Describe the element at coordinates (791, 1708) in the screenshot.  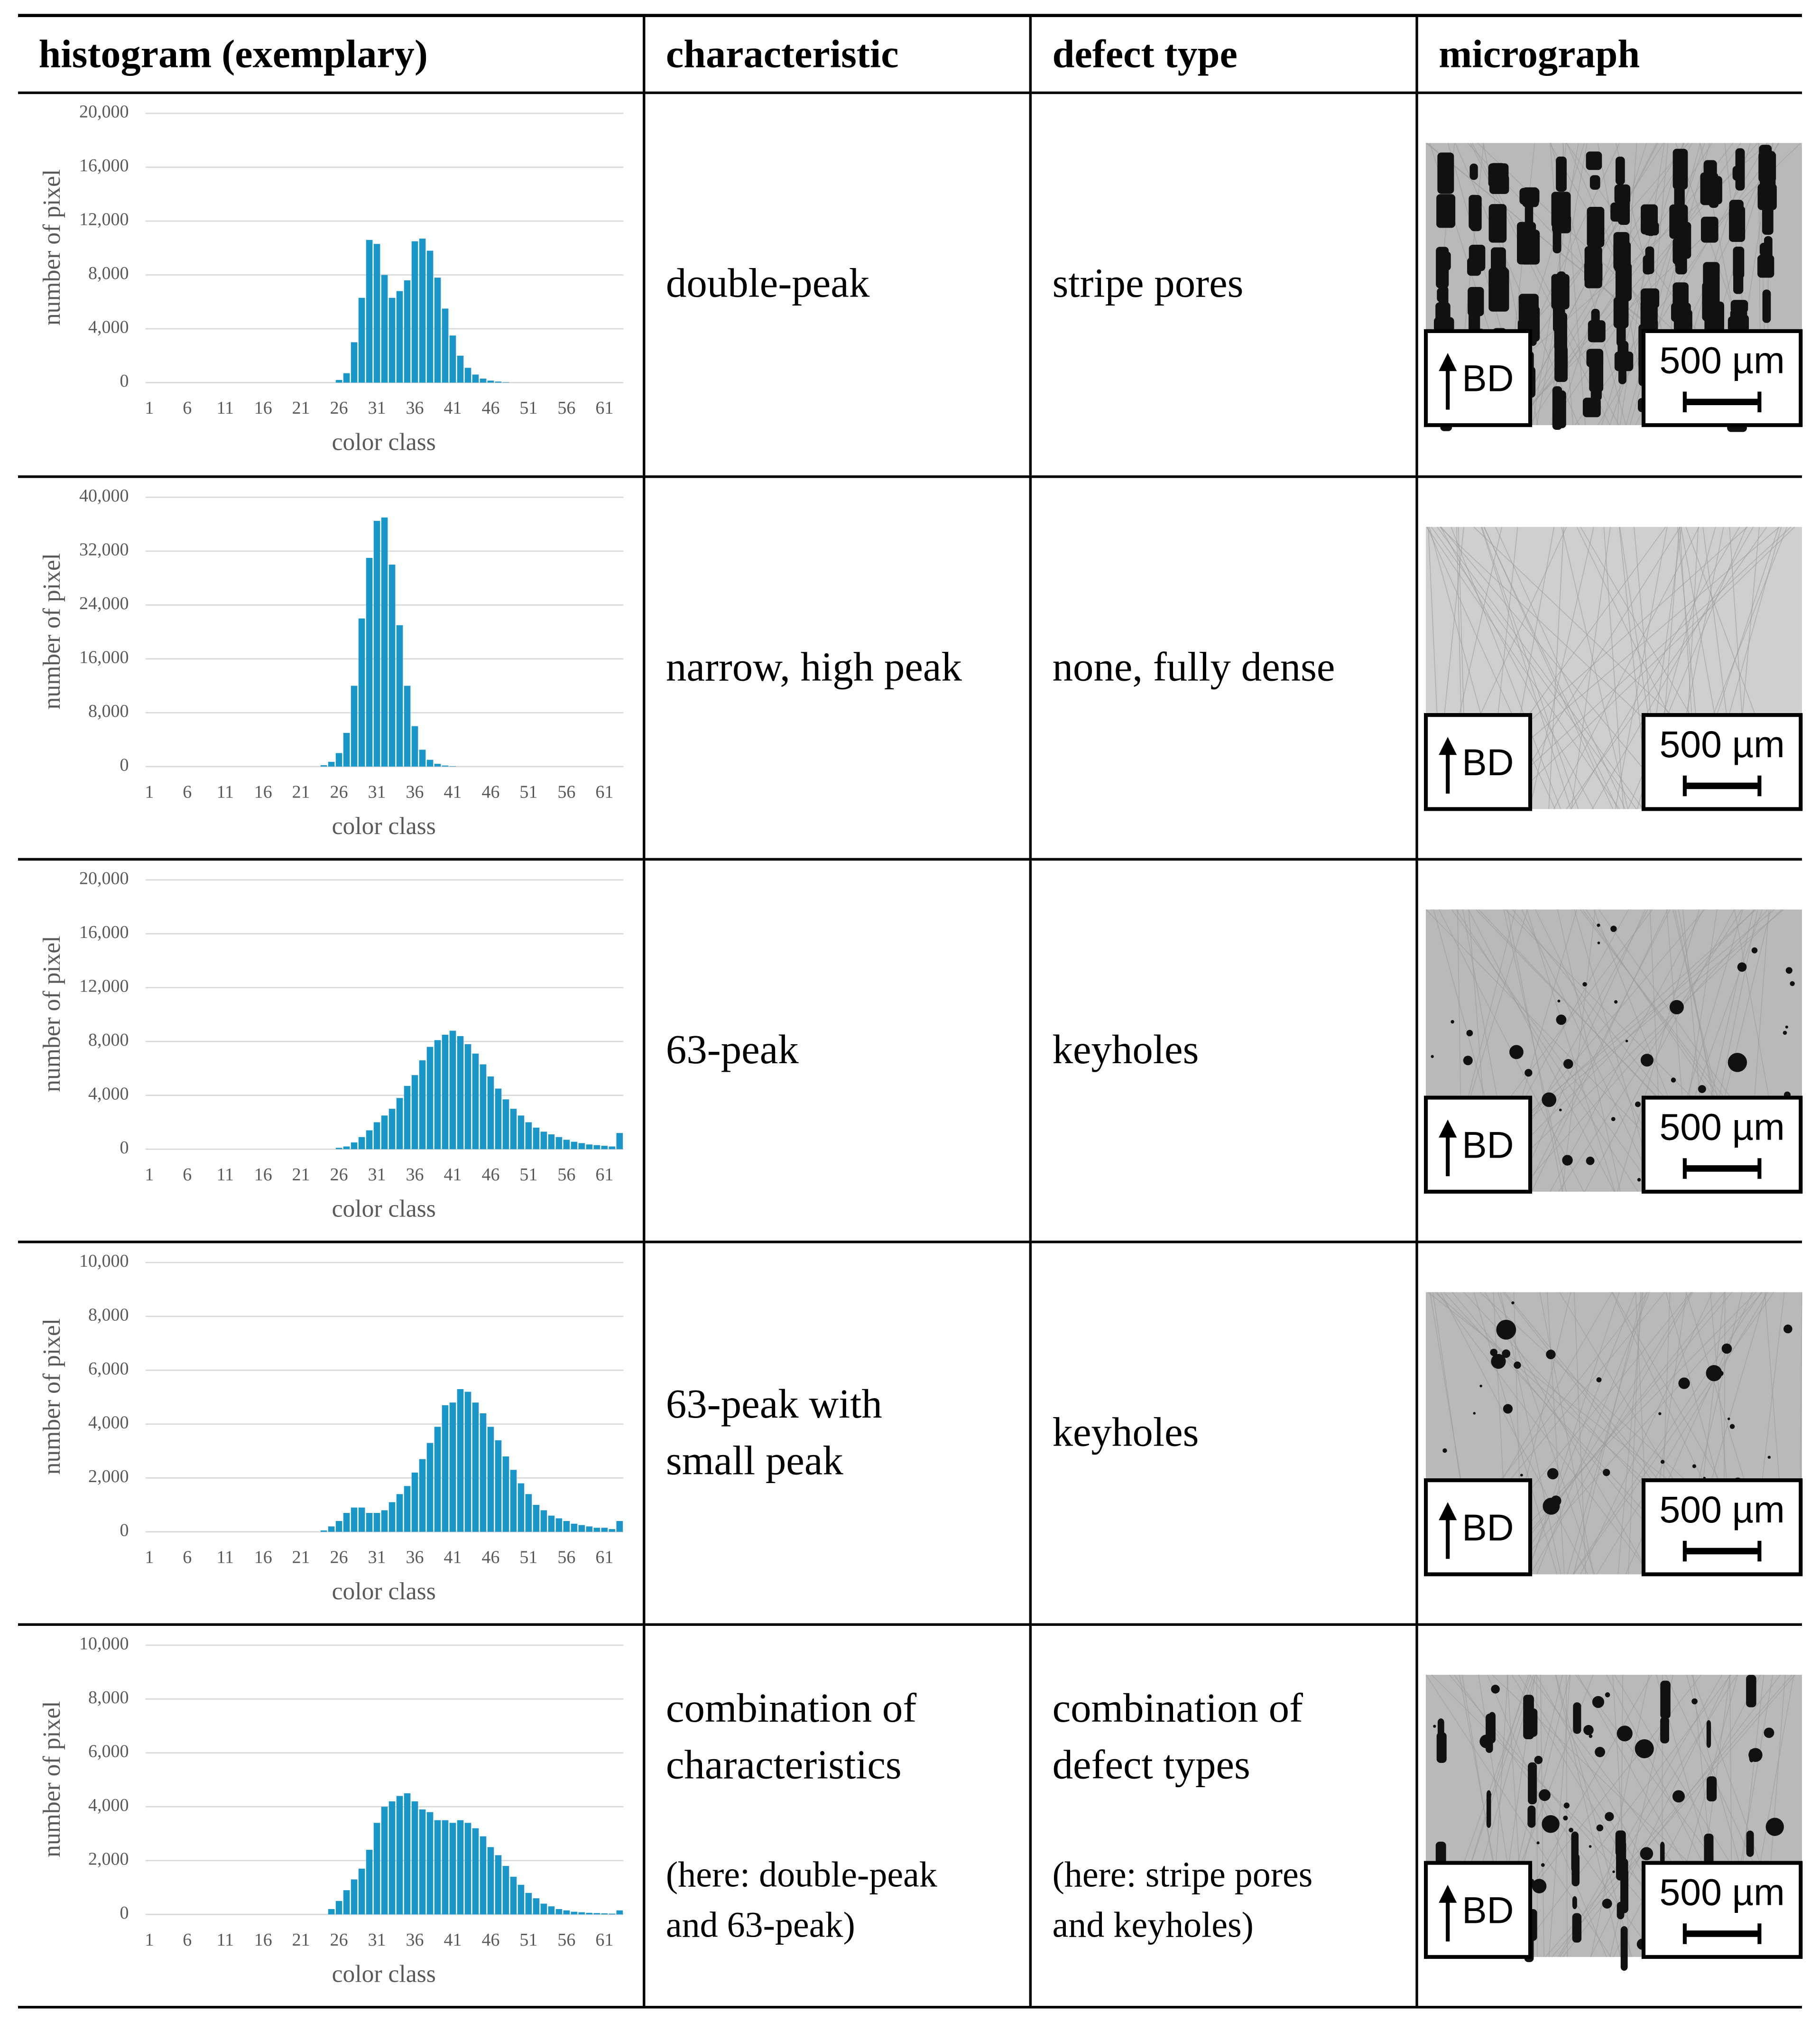
I see `cell-text: combination of` at that location.